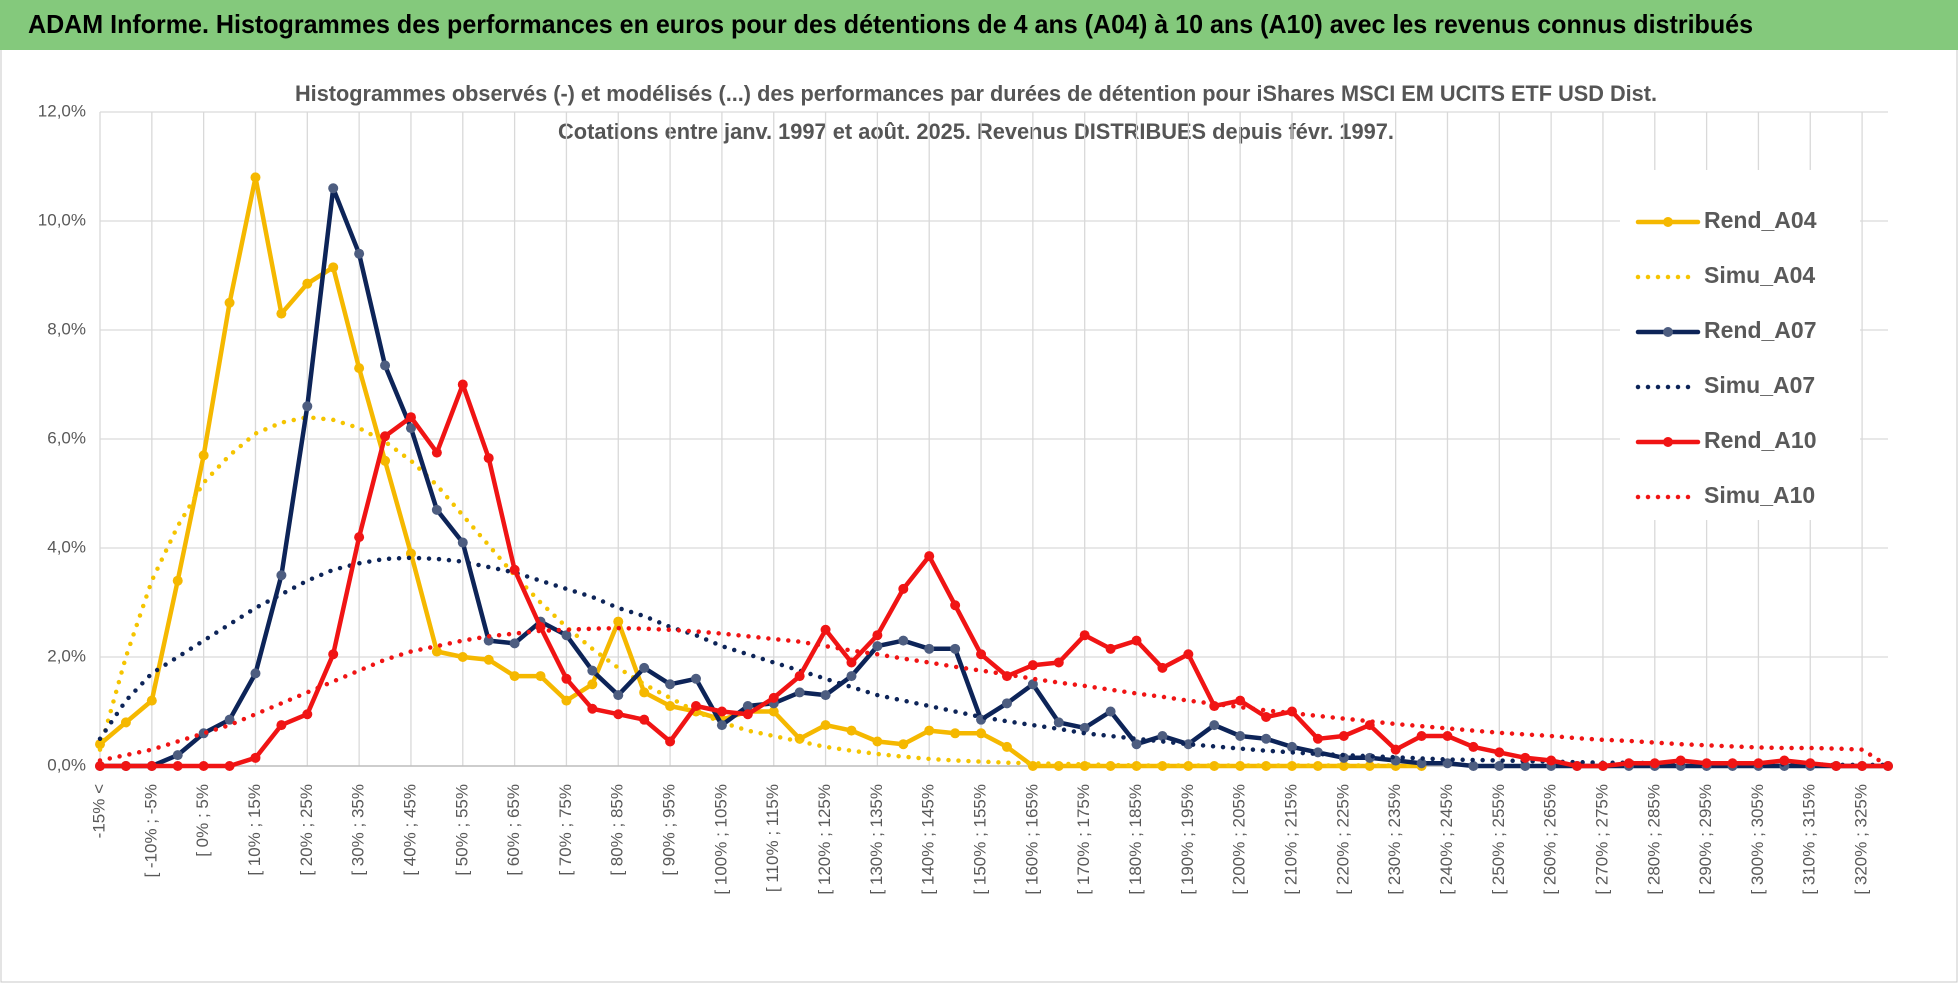  I want to click on x-tick-label: [ 180% ; 185%, so click(1135, 839).